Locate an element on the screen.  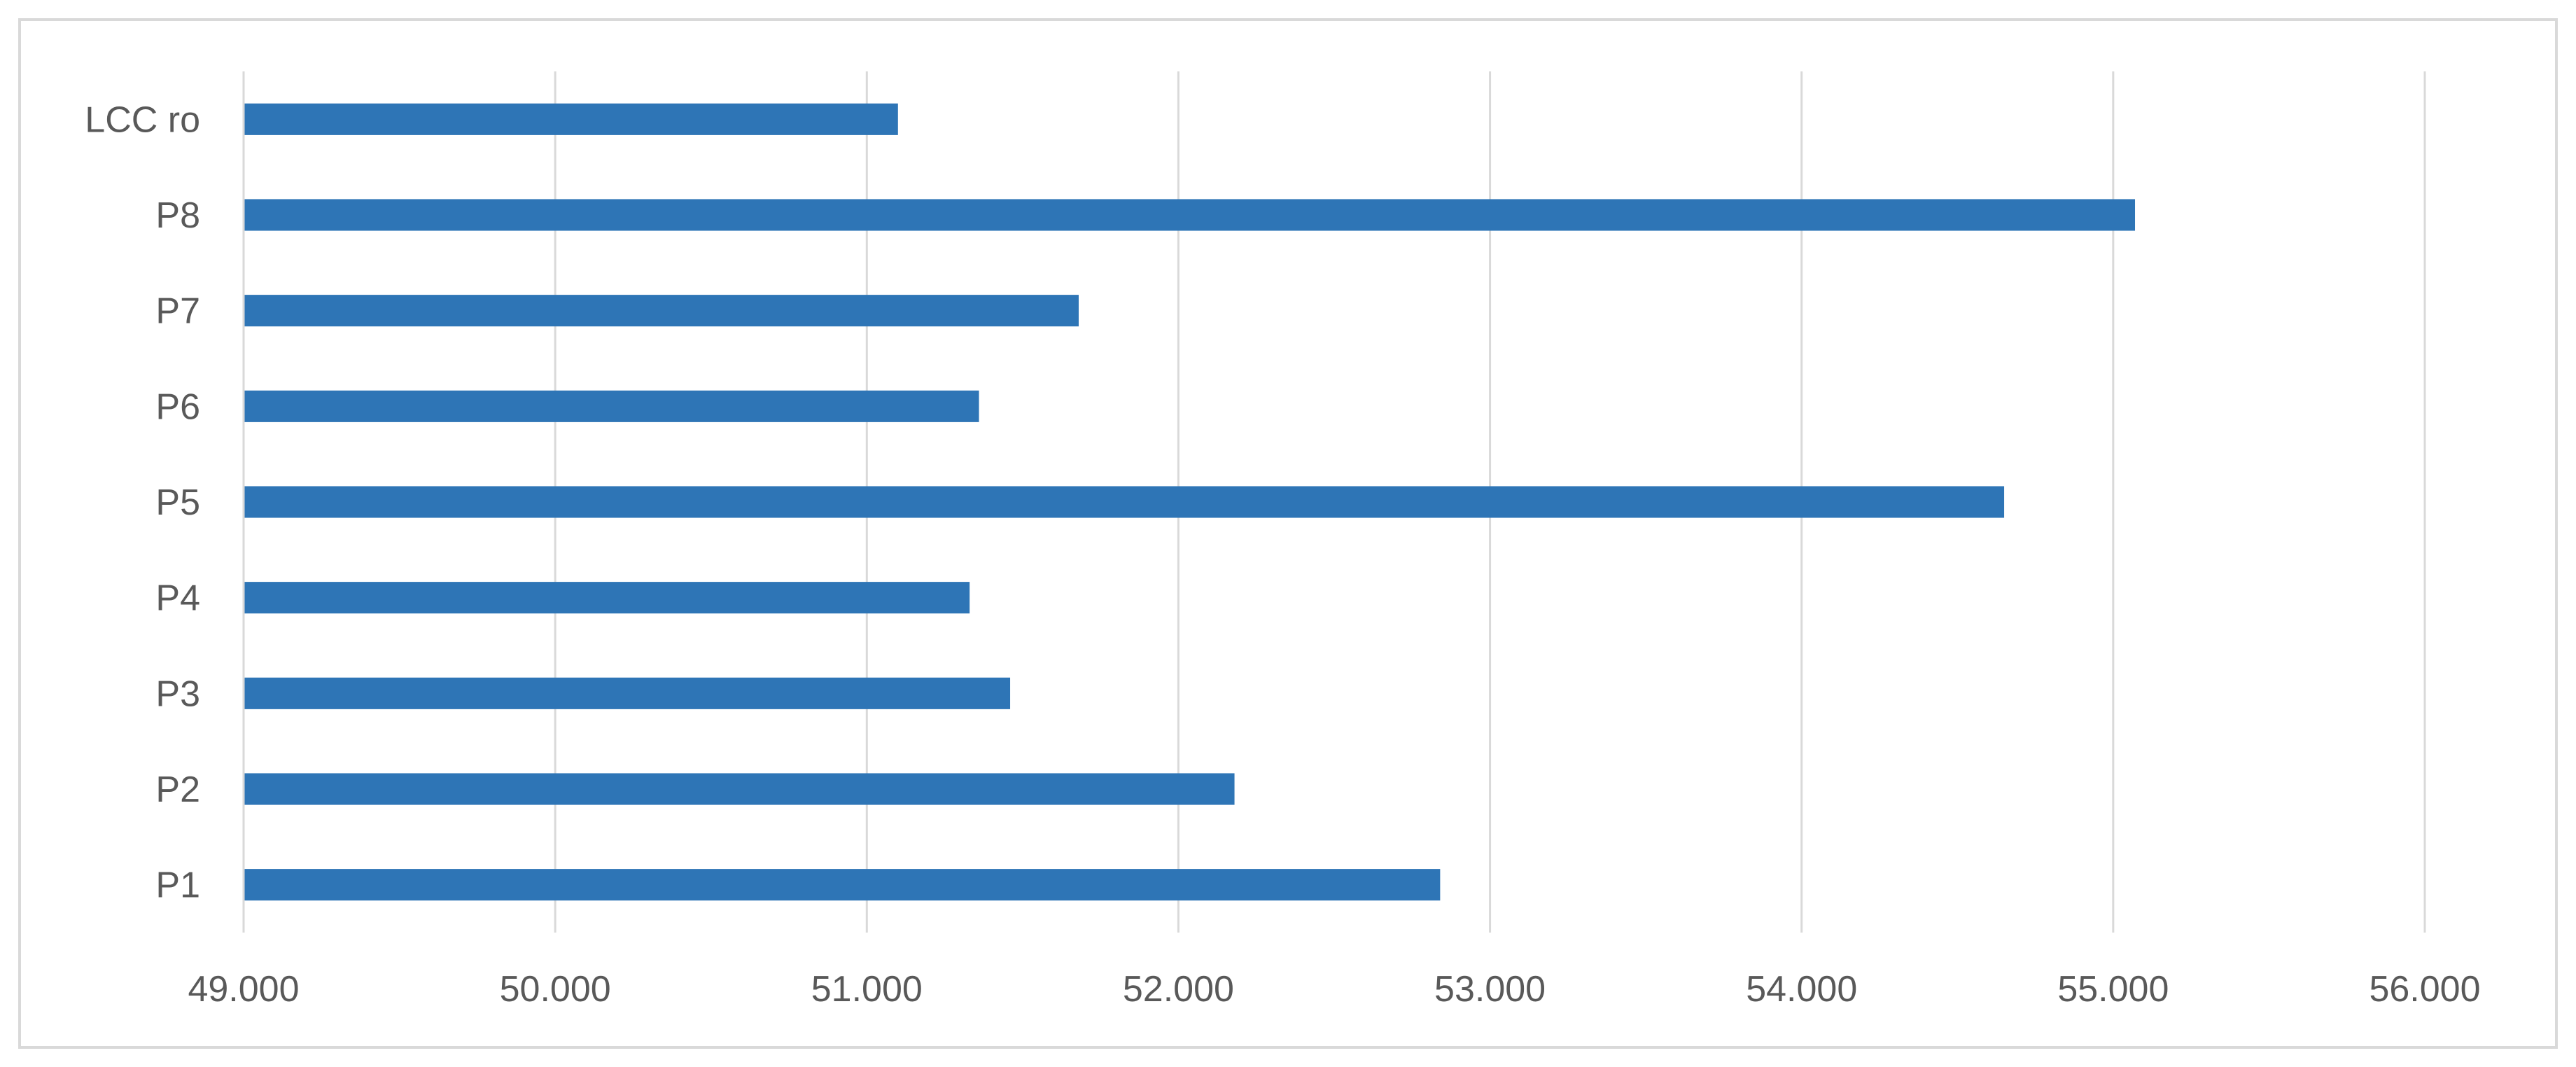
bar-p1 is located at coordinates (842, 885).